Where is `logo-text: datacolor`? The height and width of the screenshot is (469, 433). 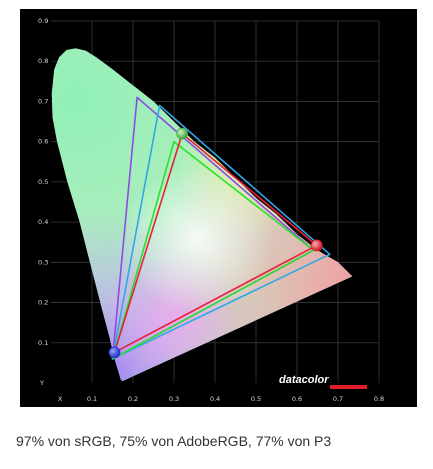 logo-text: datacolor is located at coordinates (304, 380).